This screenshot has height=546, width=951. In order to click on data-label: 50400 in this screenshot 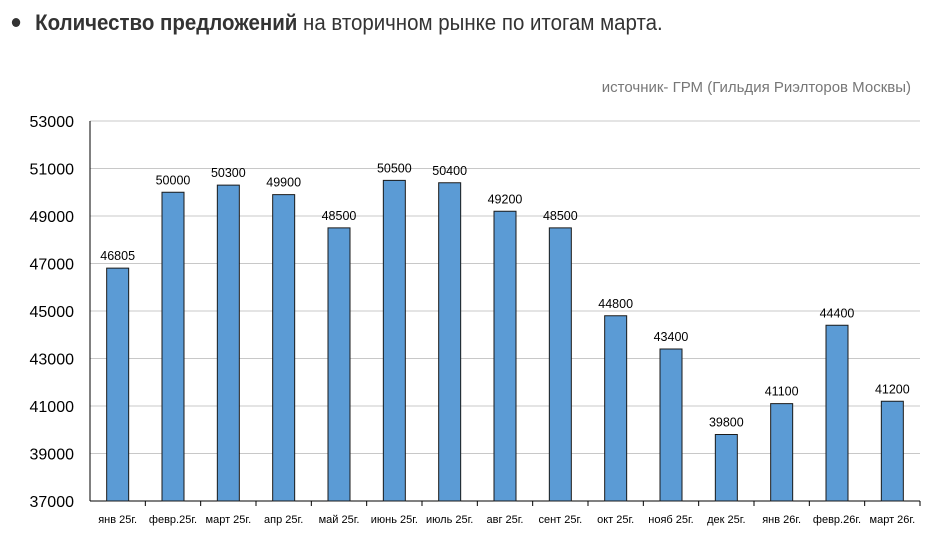, I will do `click(449, 171)`.